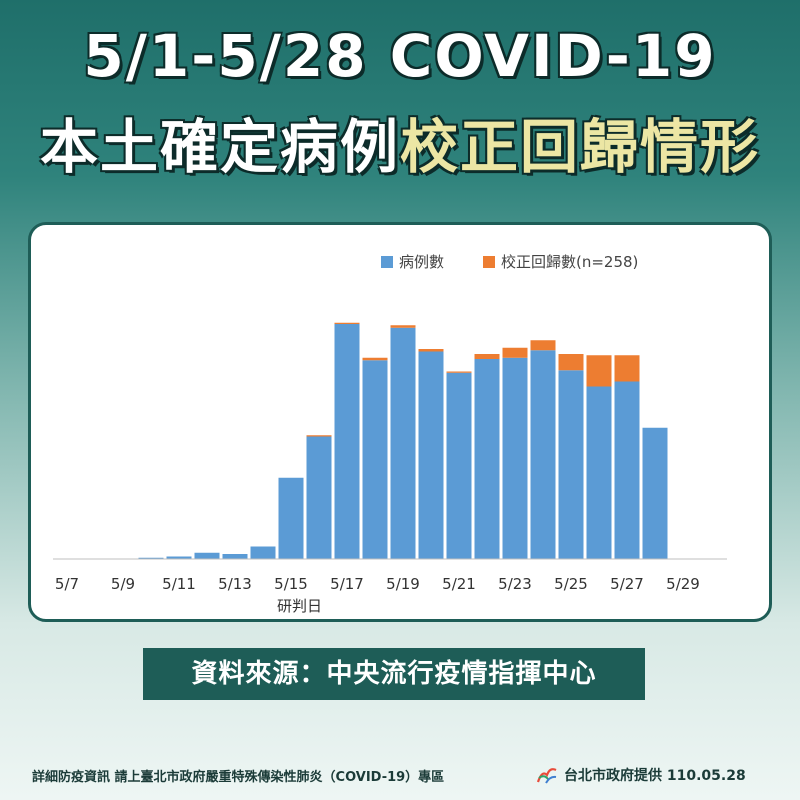 This screenshot has height=800, width=800. I want to click on taipei-logo-icon, so click(546, 776).